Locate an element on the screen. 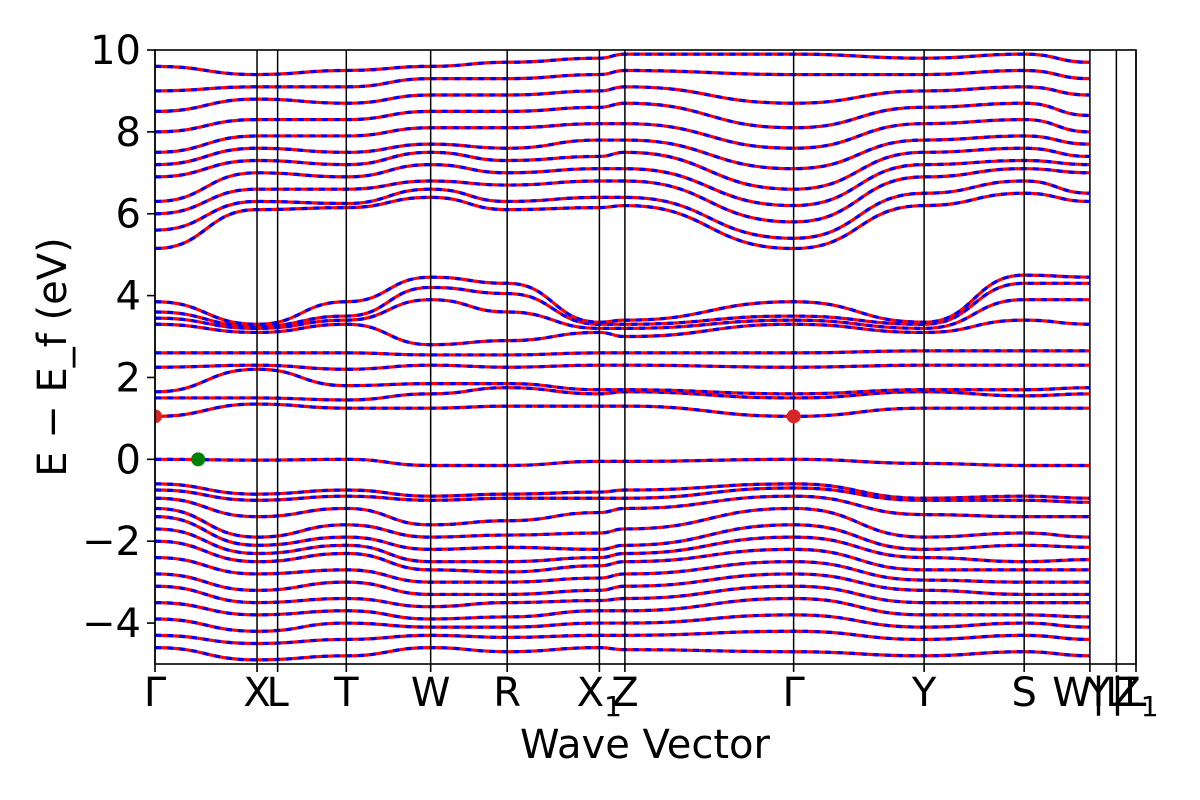 Image resolution: width=1200 pixels, height=800 pixels. y-tick-label: 0 is located at coordinates (128, 460).